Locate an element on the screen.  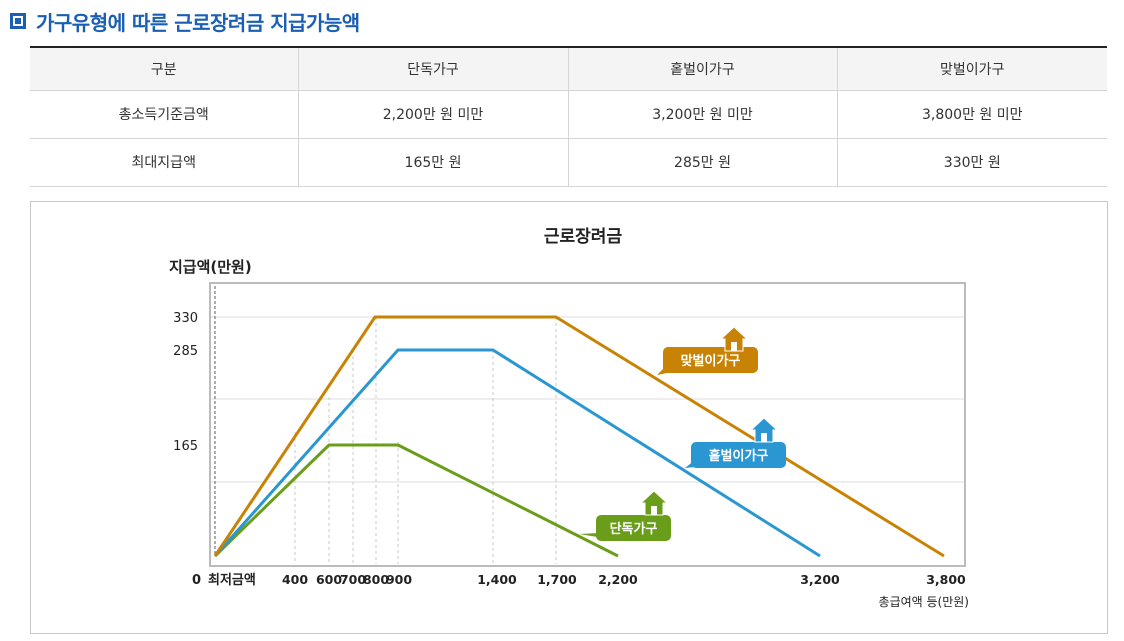
y-tick-labels: 165 285 330 is located at coordinates (185, 382).